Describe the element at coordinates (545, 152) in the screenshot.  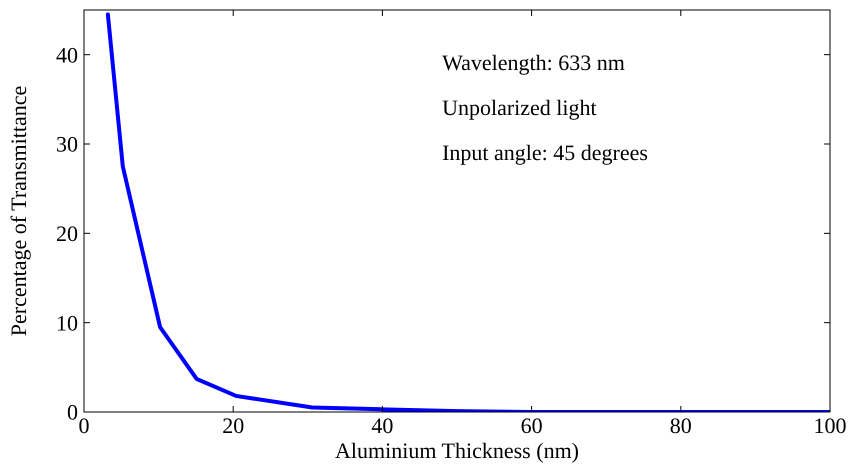
I see `annotation: Input angle: 45 degrees` at that location.